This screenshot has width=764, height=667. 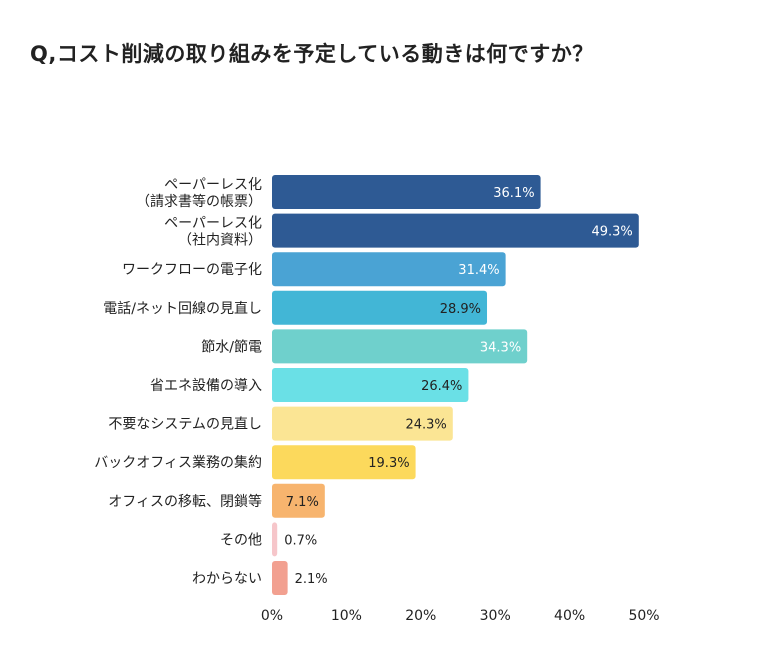 I want to click on category-label: バックオフィス業務の集約, so click(x=178, y=462).